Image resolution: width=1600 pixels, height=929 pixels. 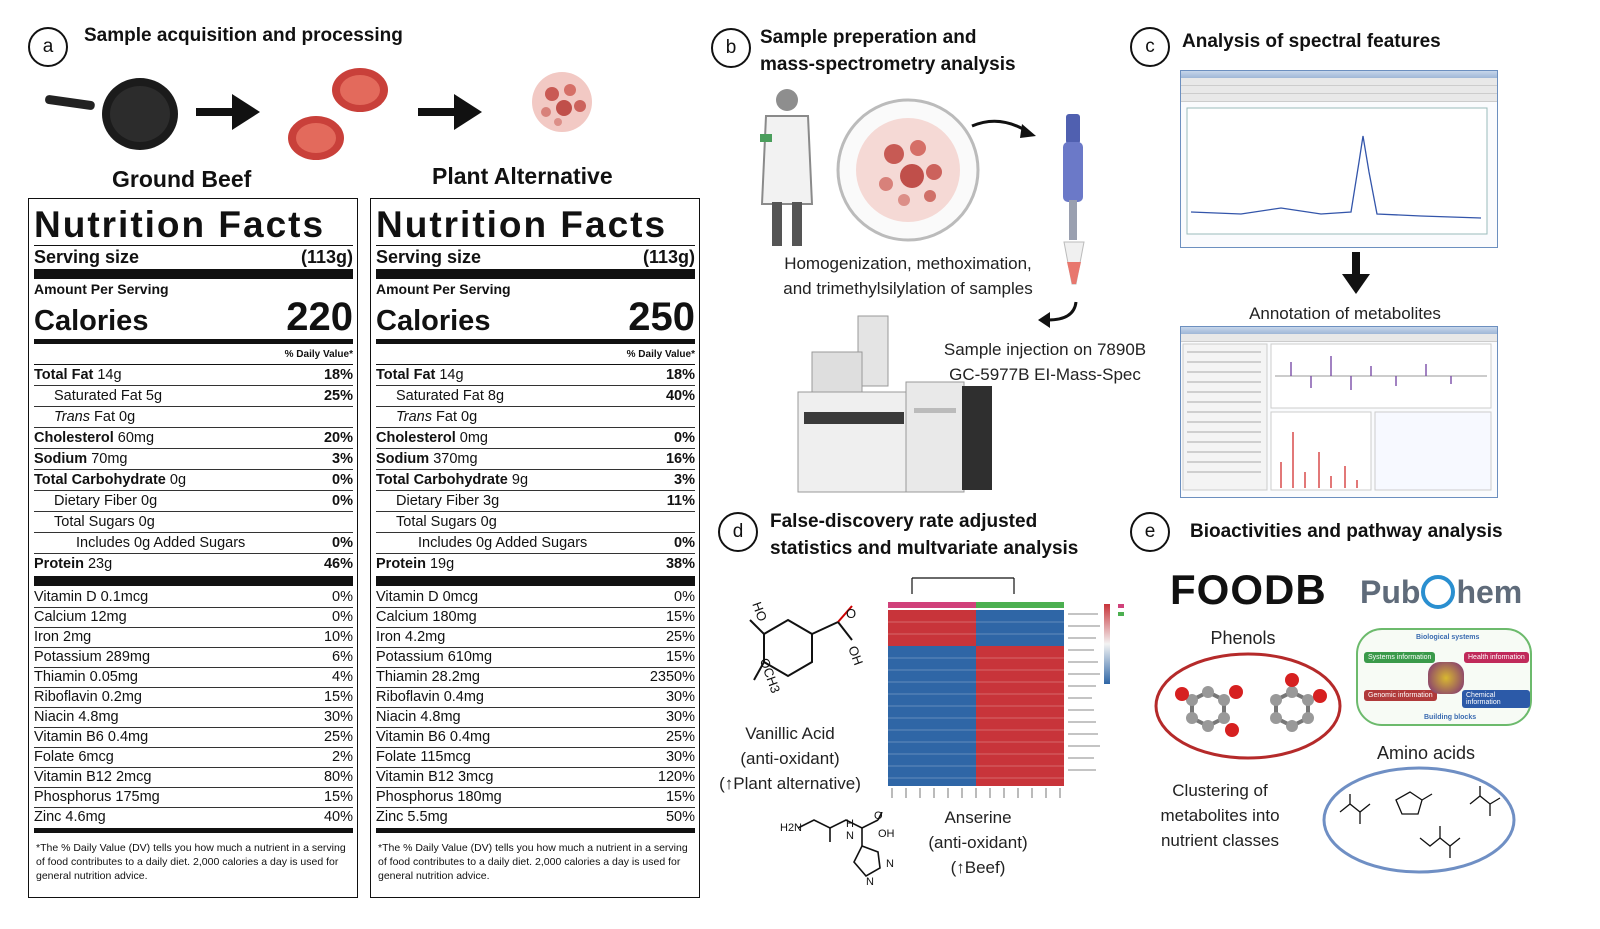 I want to click on vitamin-row: Calcium 180mg 15%, so click(x=535, y=618).